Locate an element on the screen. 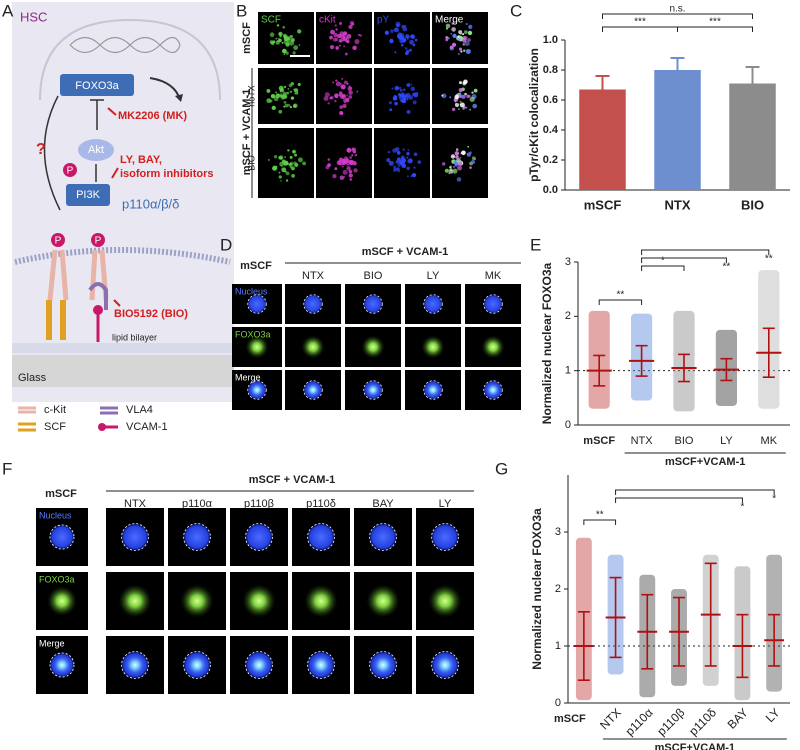 The image size is (800, 750). membrane is located at coordinates (122, 256).